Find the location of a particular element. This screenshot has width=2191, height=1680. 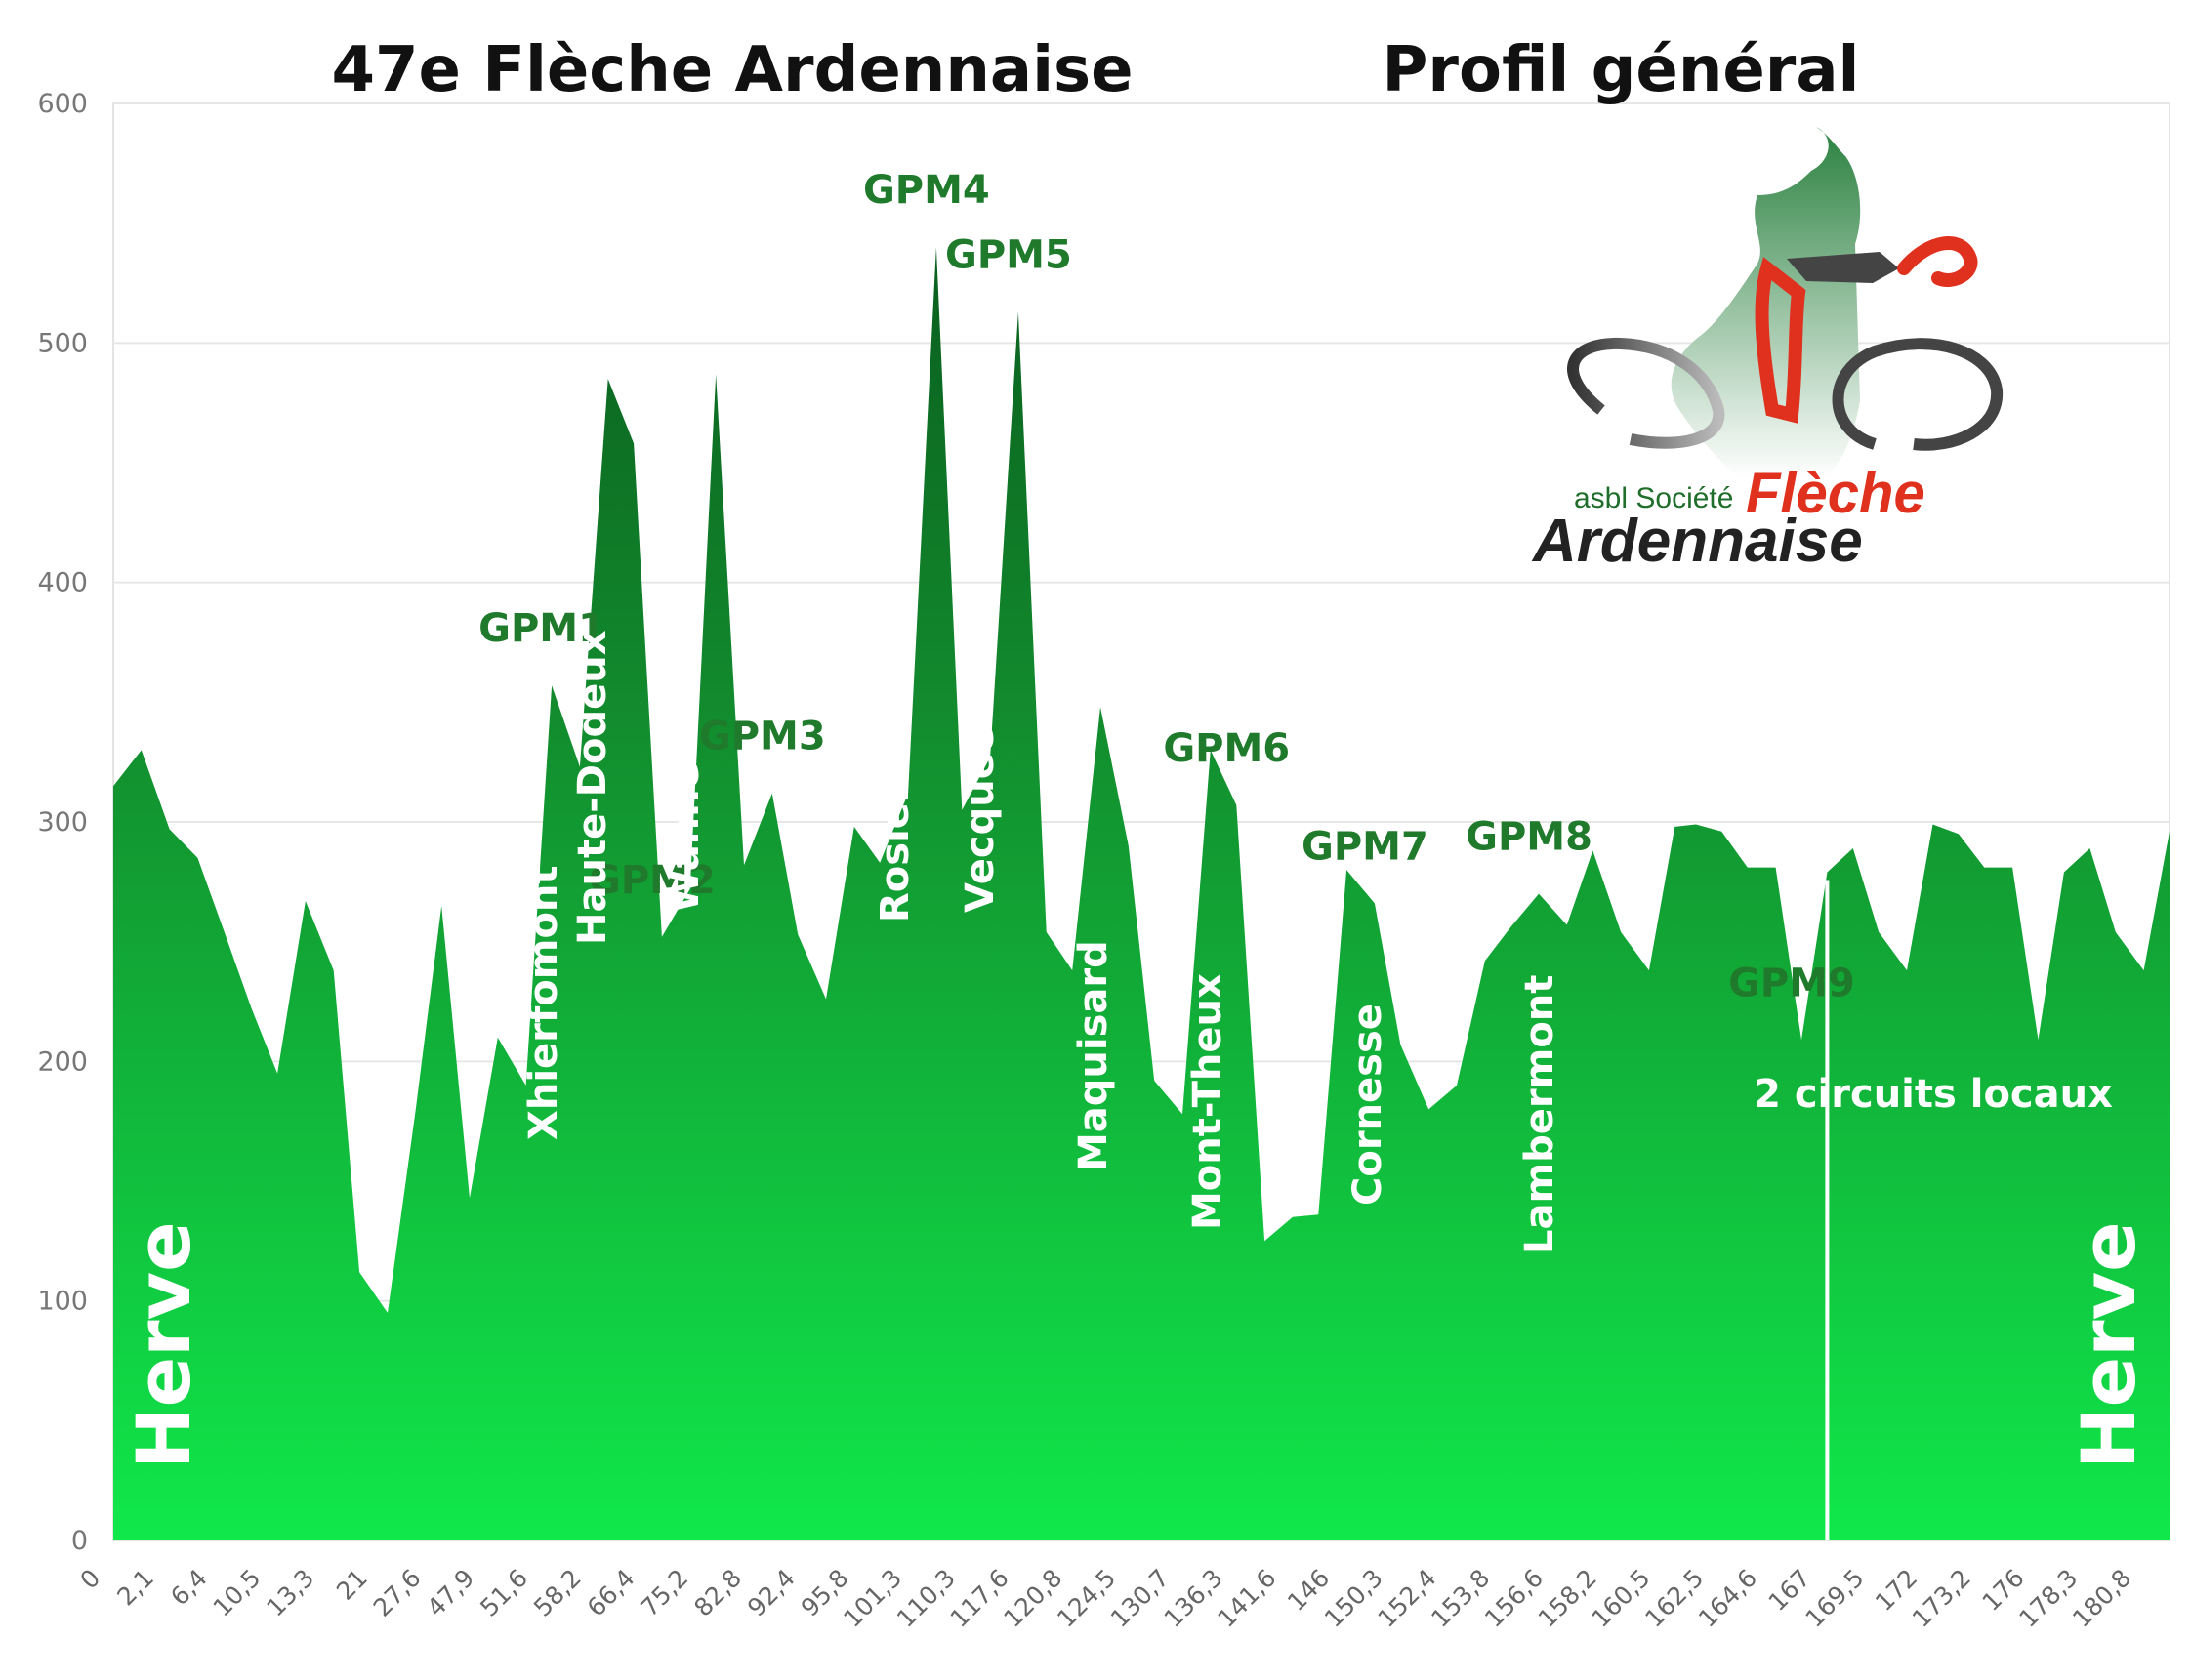

y-tick-label: 400 is located at coordinates (62, 583).